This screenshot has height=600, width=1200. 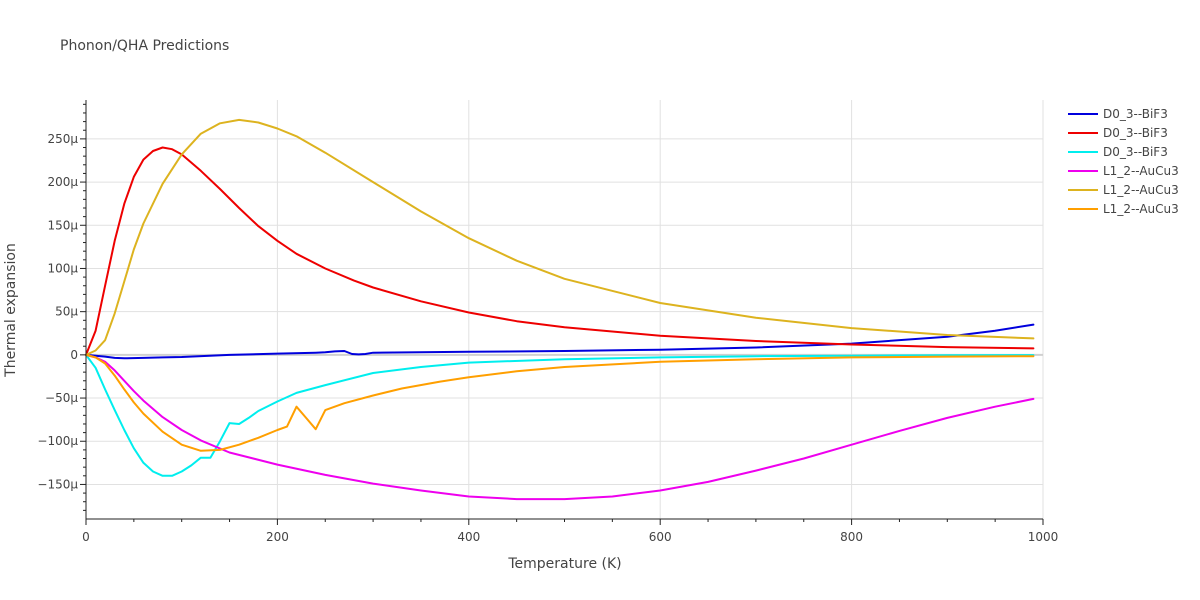 I want to click on y-tick-label: 50µ, so click(x=66, y=312).